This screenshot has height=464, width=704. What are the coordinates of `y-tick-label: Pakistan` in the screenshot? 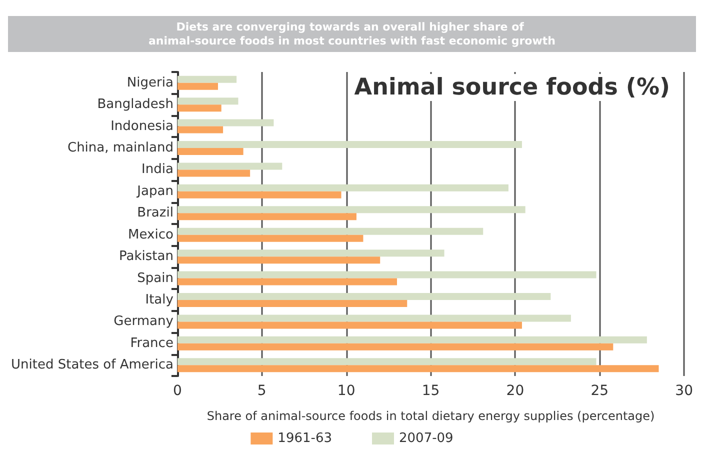 It's located at (146, 256).